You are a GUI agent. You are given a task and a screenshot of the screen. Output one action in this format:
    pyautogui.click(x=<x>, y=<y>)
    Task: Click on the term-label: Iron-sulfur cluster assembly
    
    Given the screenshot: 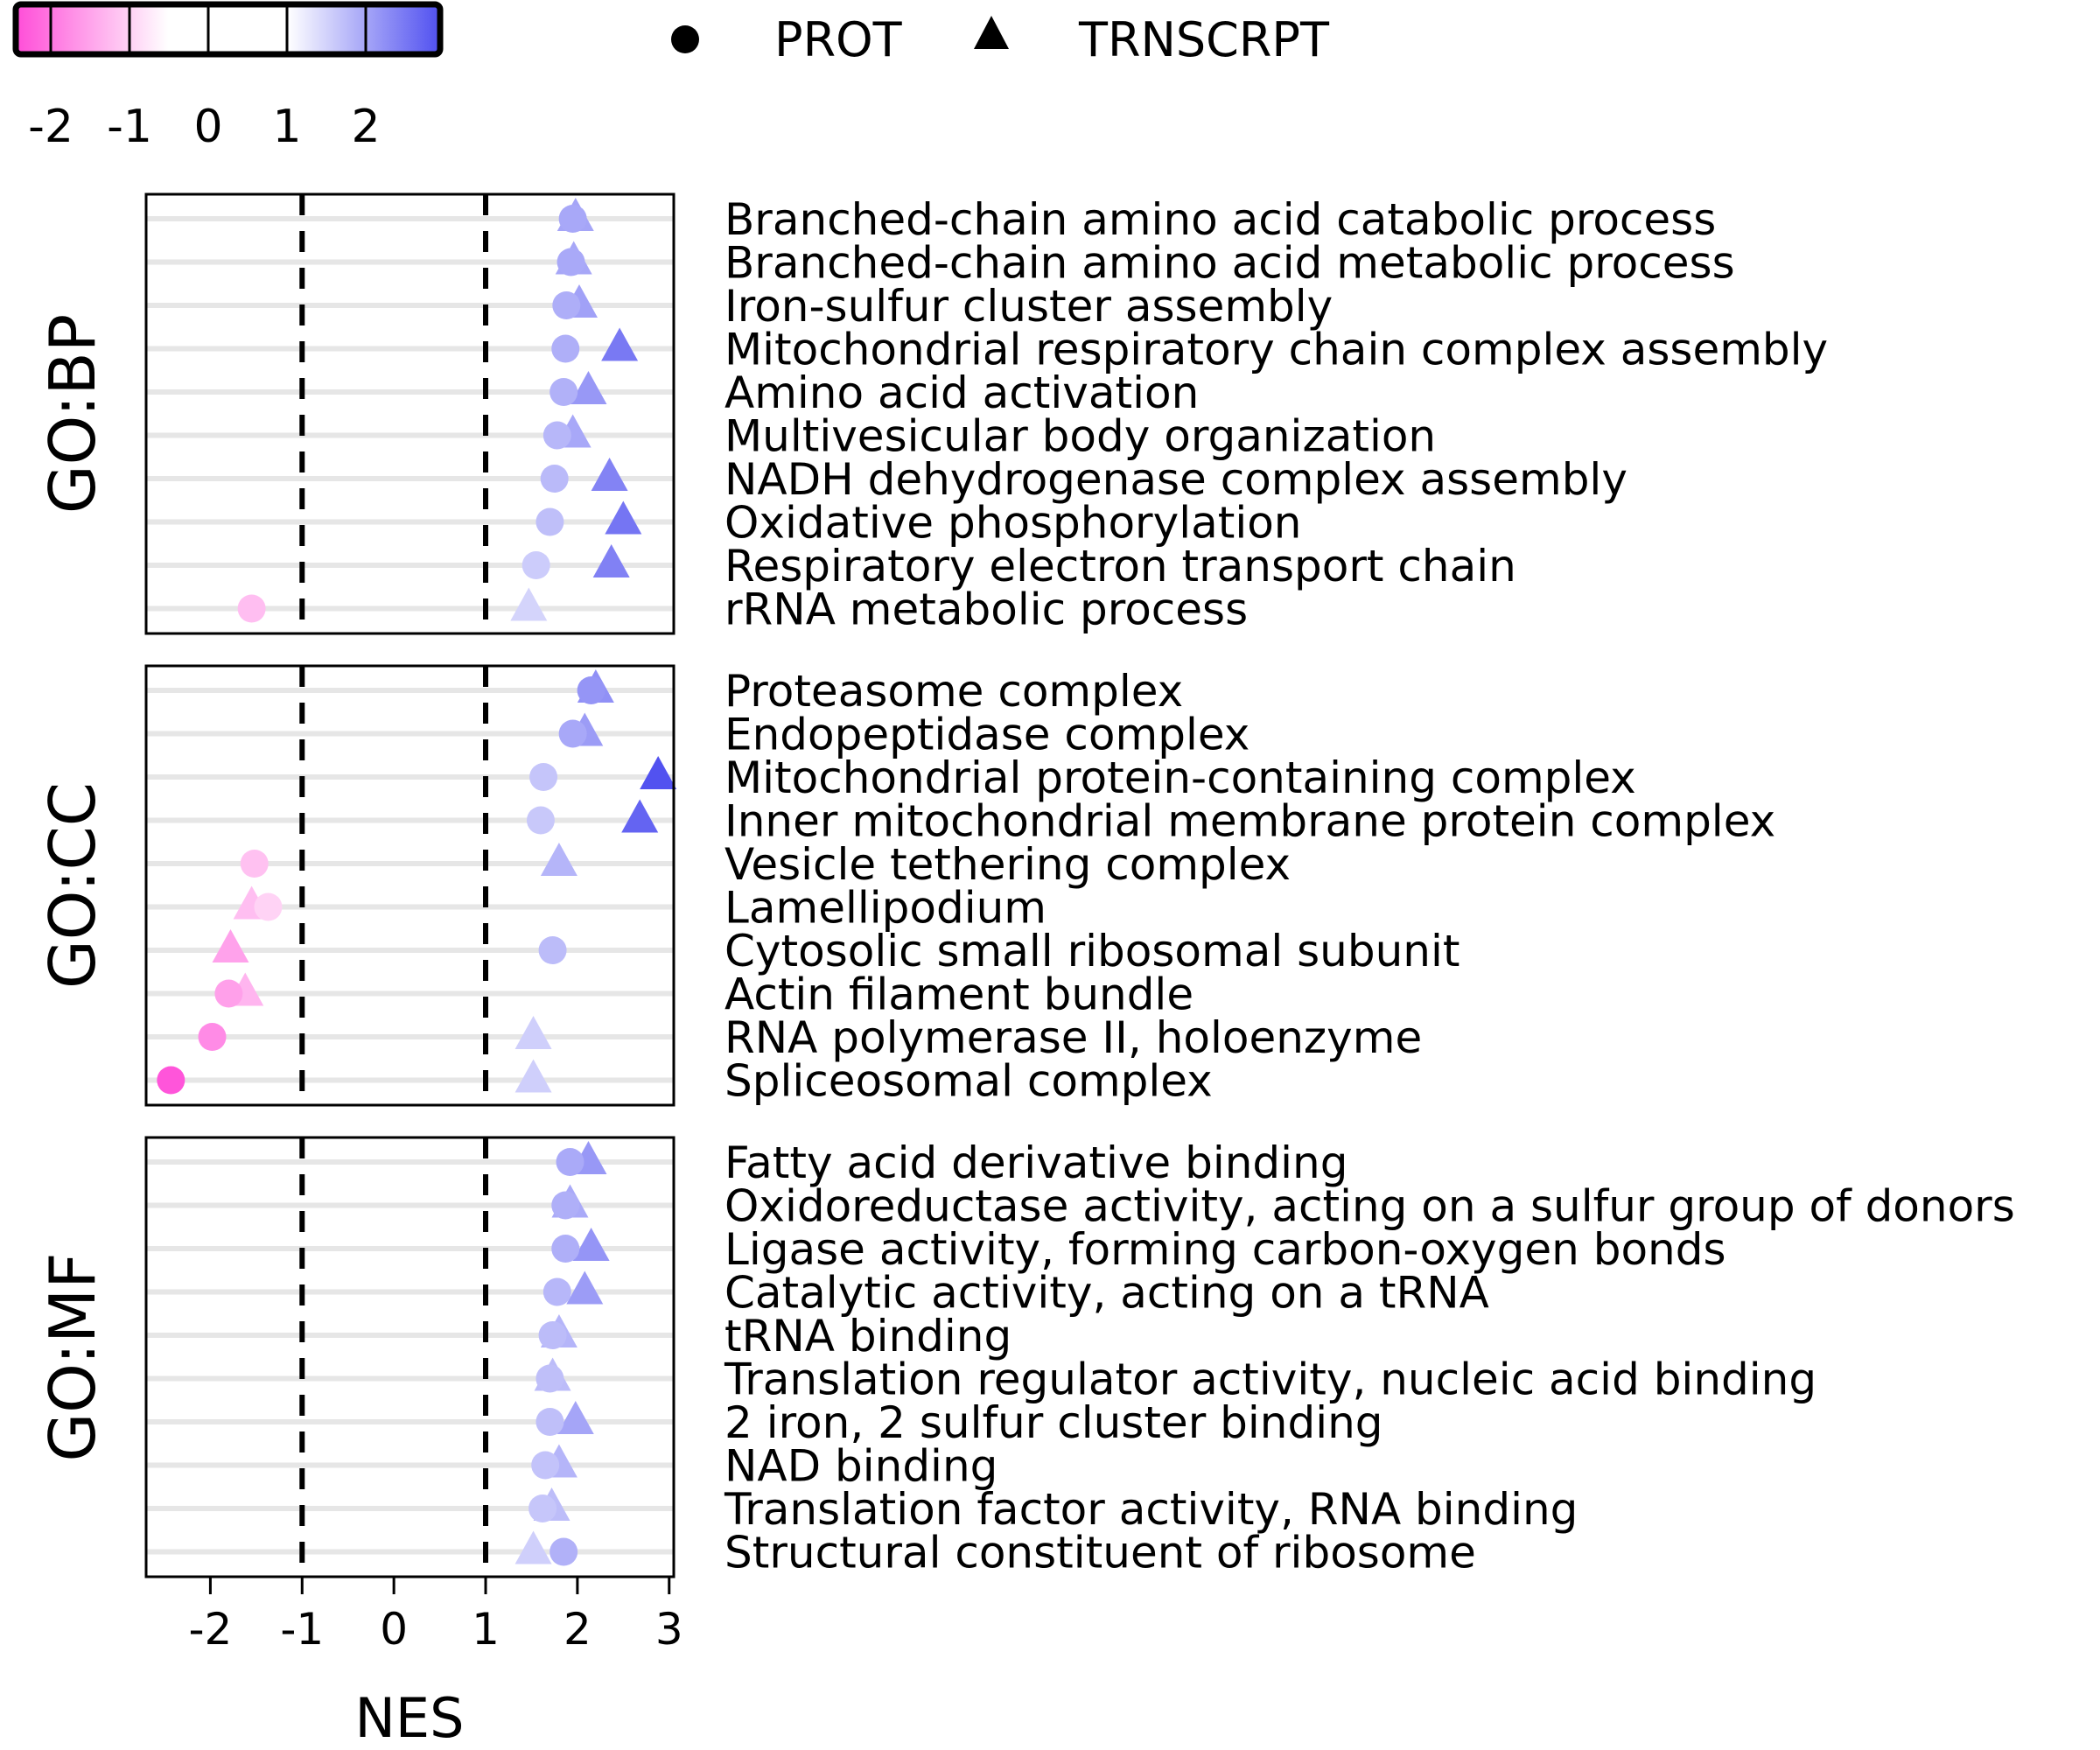 What is the action you would take?
    pyautogui.click(x=1028, y=306)
    